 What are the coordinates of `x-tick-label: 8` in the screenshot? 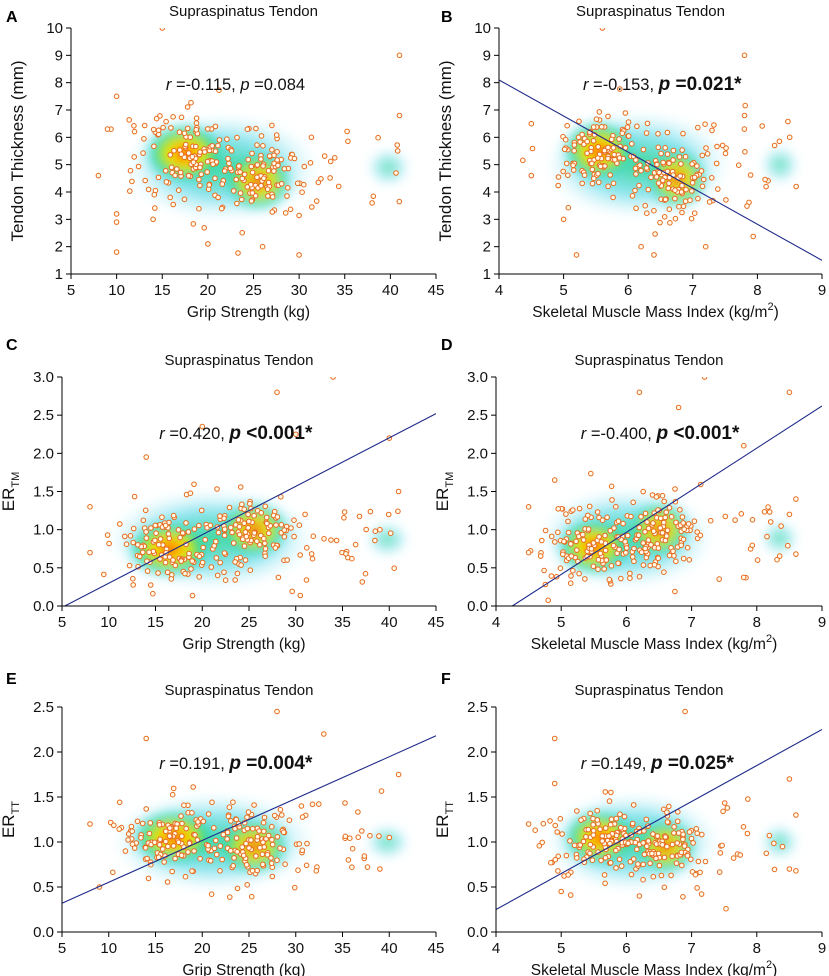 It's located at (757, 290).